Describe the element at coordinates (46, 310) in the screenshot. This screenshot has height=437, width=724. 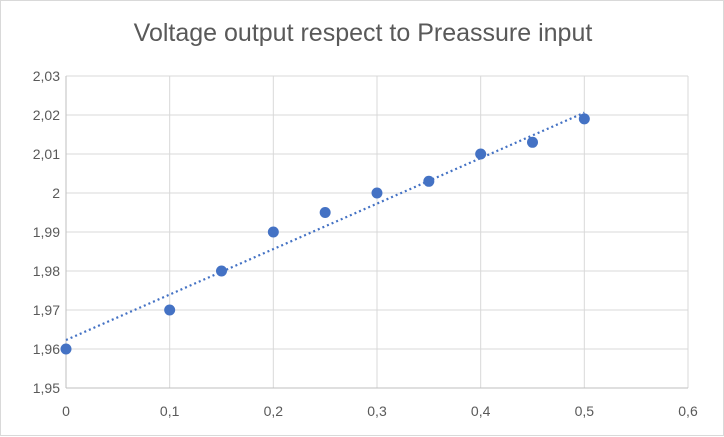
I see `y-tick-label: 1,97` at that location.